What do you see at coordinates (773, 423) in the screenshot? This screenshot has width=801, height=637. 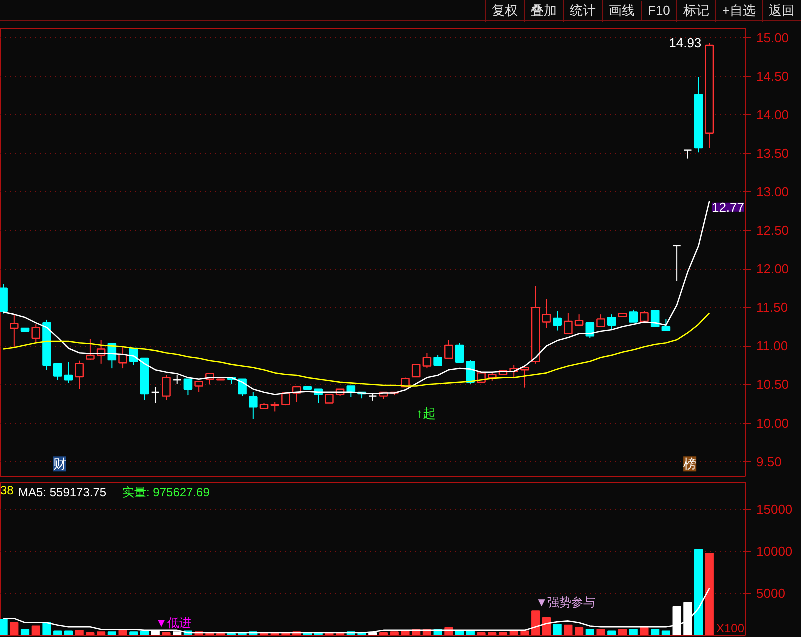 I see `y-tick-label: 10.00` at bounding box center [773, 423].